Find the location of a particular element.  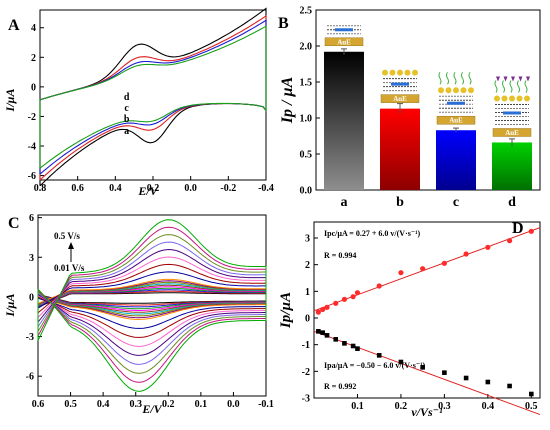

x-tick-label-c: c is located at coordinates (456, 202).